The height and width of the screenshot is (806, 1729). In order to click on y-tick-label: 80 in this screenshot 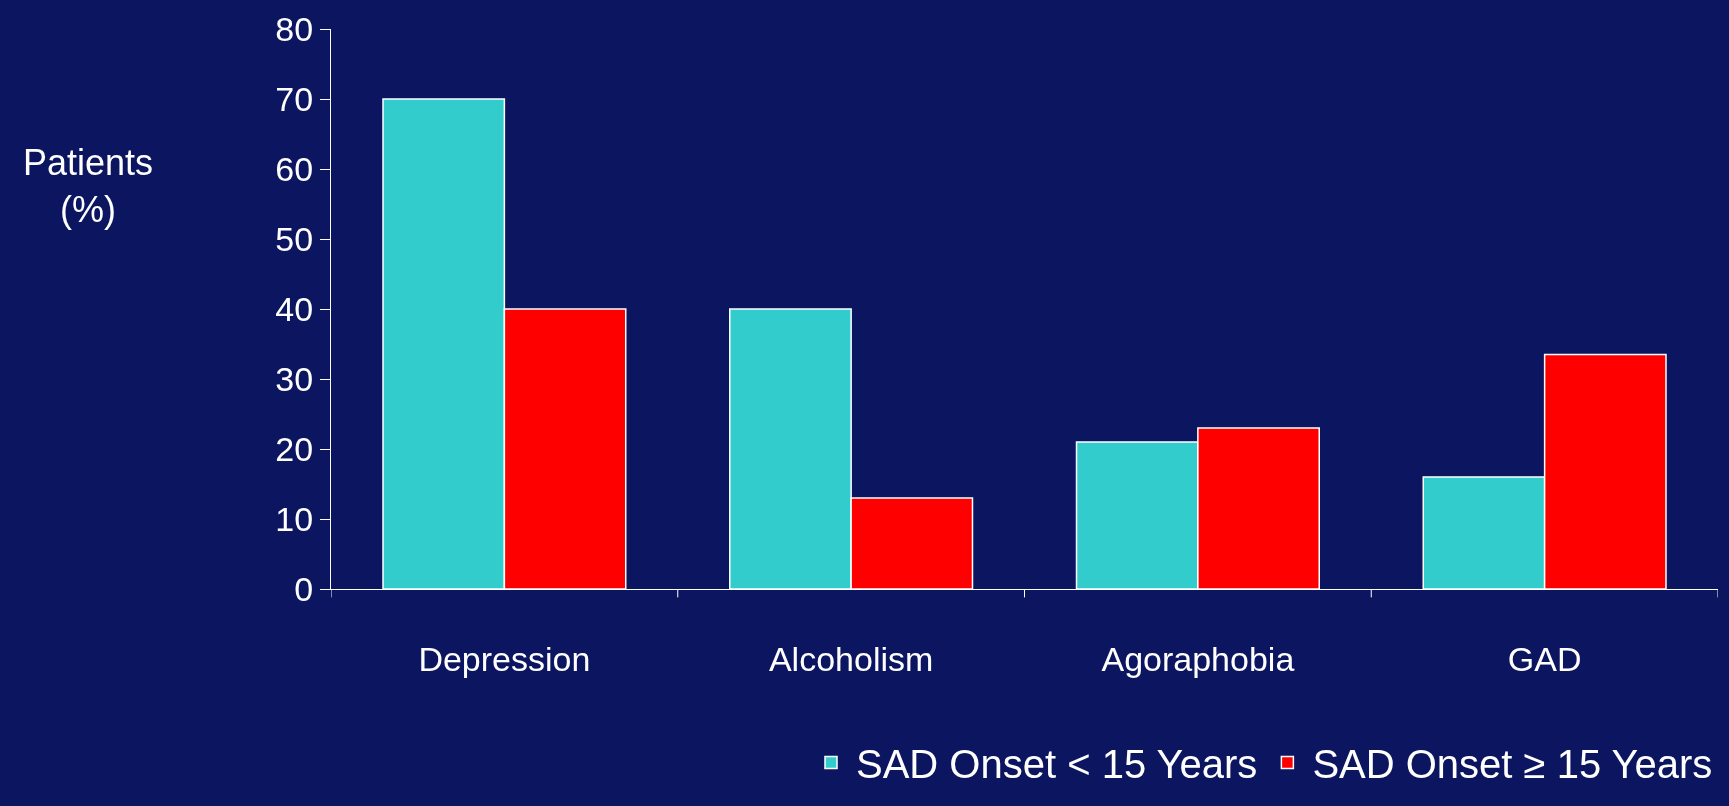, I will do `click(294, 28)`.